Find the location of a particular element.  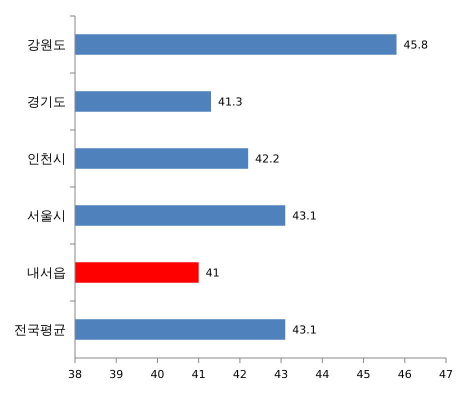

y-tick-label: 서울시 is located at coordinates (46, 216).